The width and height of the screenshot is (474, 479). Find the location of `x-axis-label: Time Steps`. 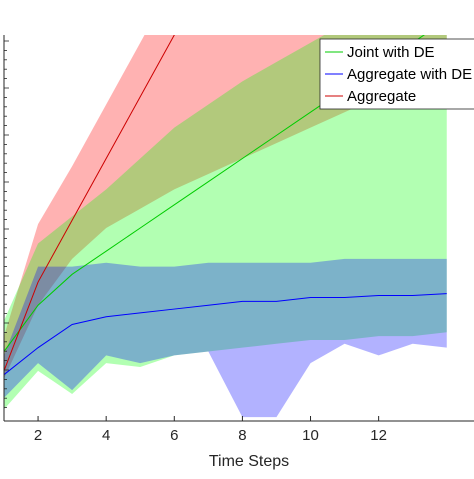

x-axis-label: Time Steps is located at coordinates (249, 461).